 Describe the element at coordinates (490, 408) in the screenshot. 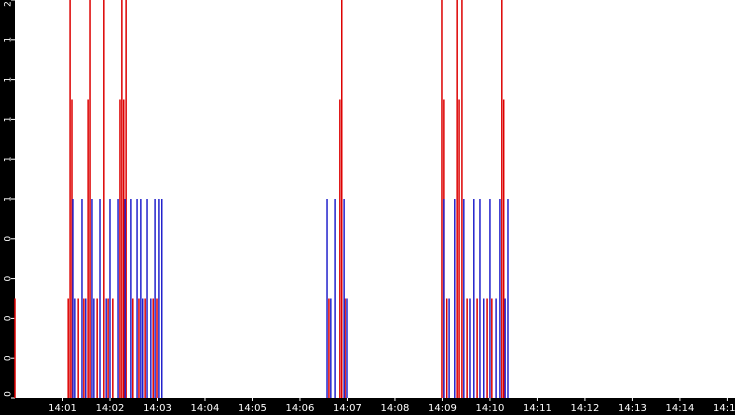

I see `x-tick-label: 14:10` at that location.